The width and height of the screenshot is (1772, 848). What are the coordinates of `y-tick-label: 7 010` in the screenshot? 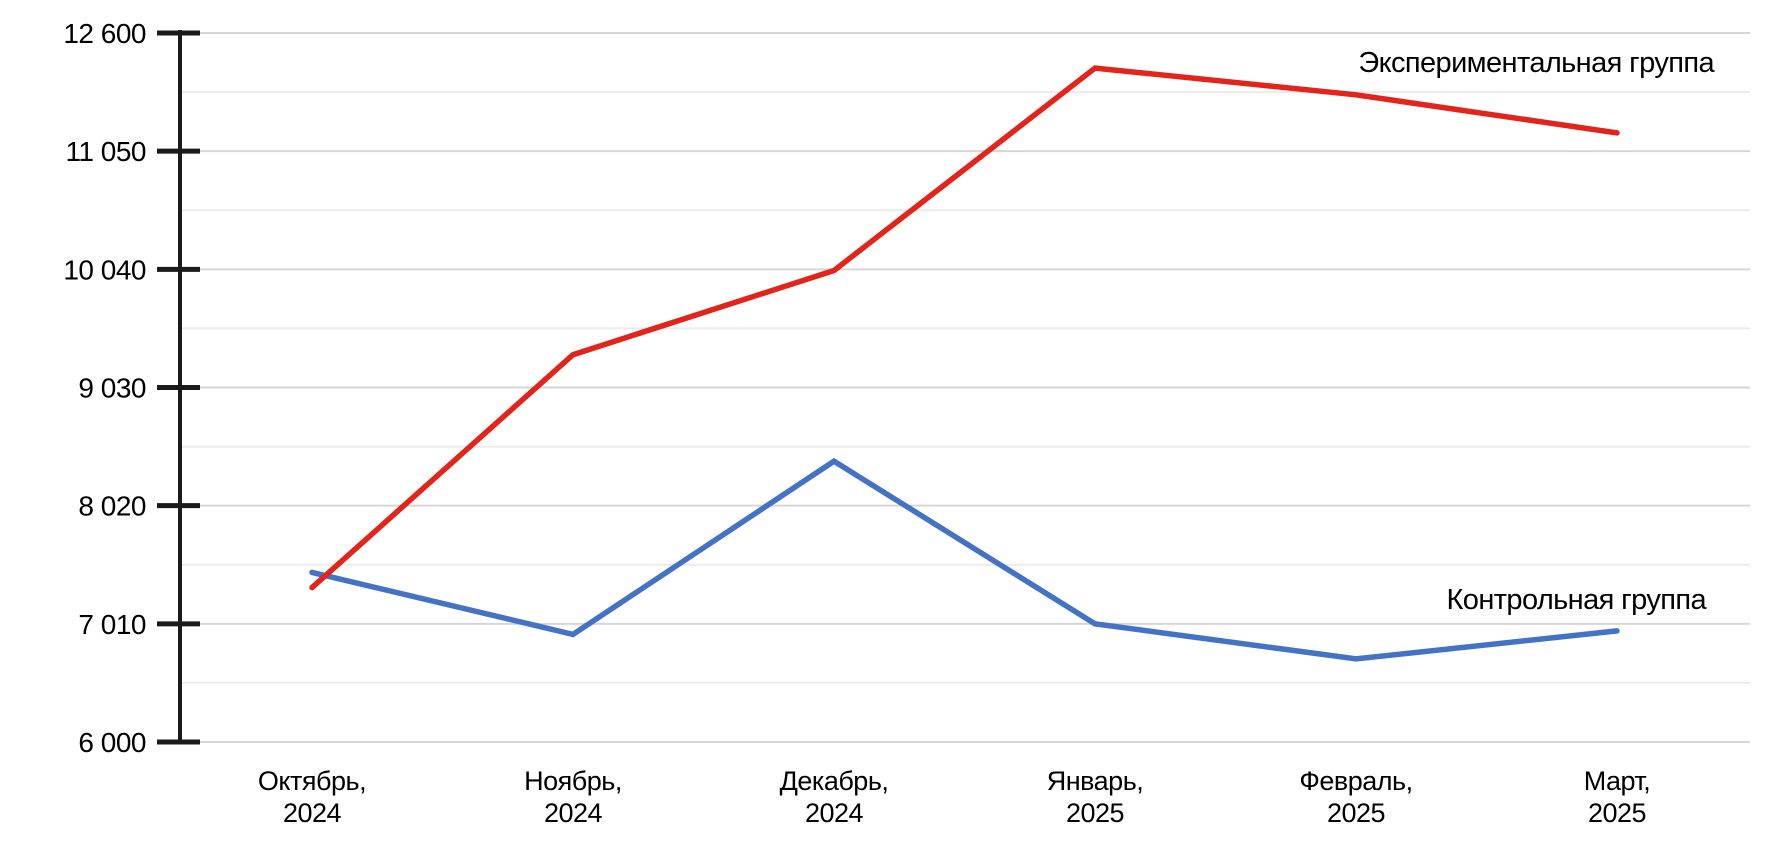 It's located at (112, 624).